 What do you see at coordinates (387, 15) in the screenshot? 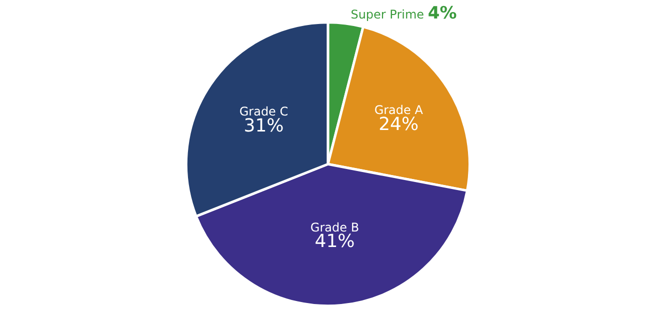
I see `slice-label: Super Prime` at bounding box center [387, 15].